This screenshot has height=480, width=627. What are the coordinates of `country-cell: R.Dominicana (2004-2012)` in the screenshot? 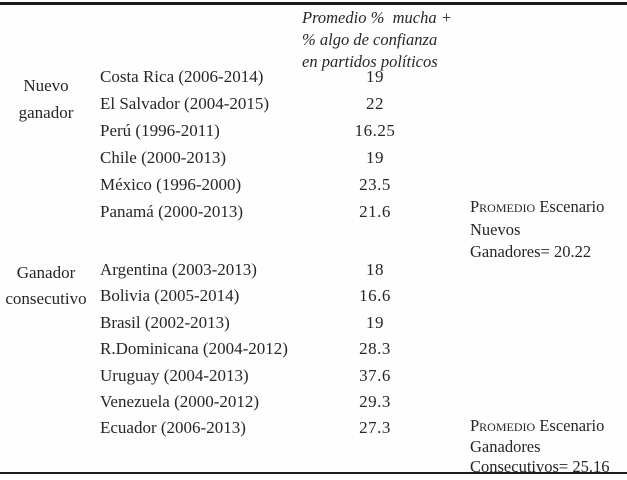 It's located at (194, 348).